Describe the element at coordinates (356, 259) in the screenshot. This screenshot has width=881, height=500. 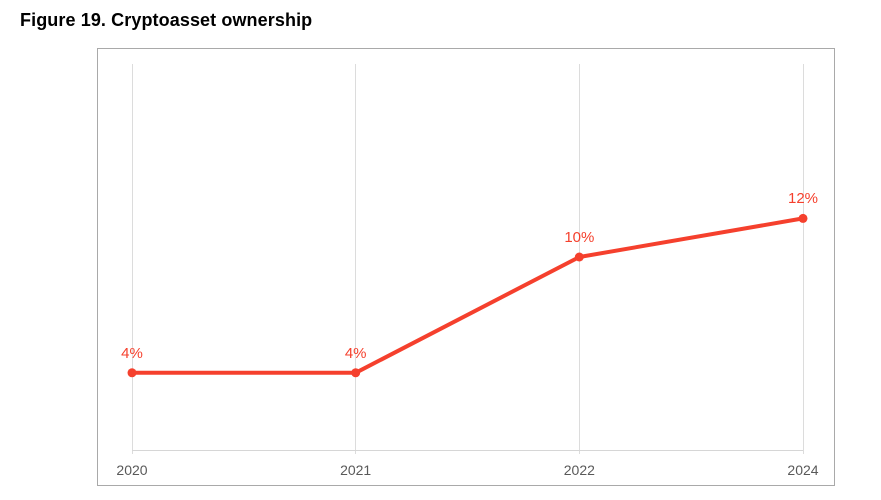
I see `gridline-2021` at that location.